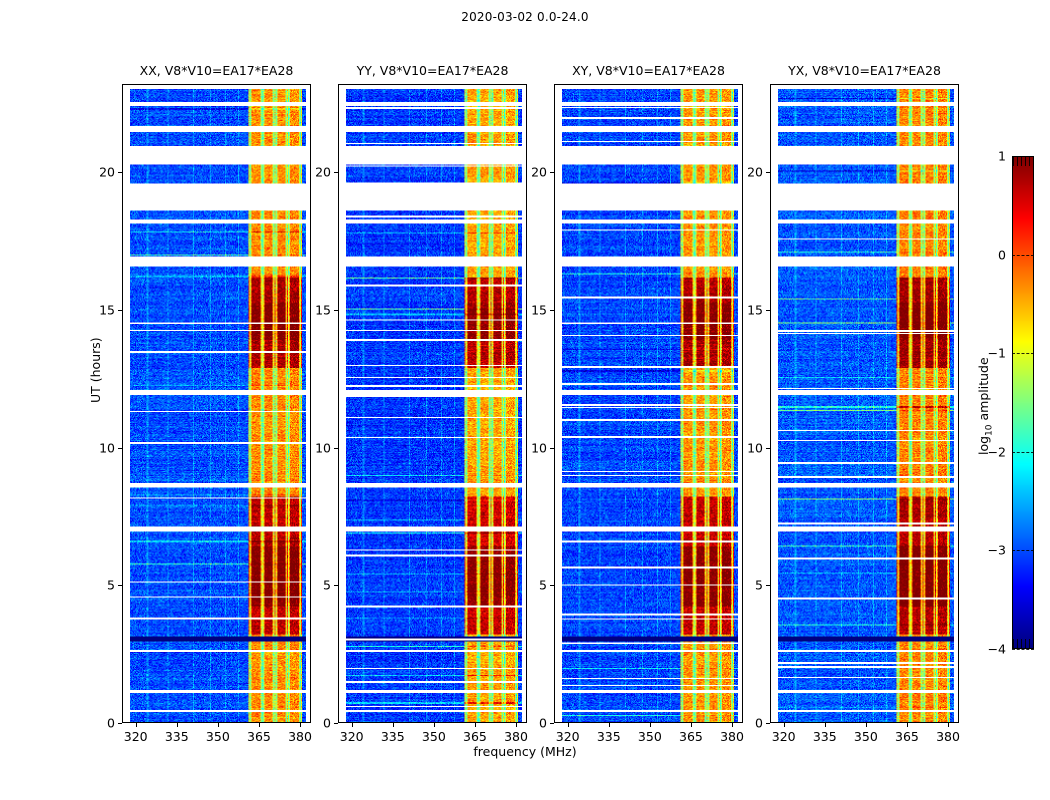  Describe the element at coordinates (327, 585) in the screenshot. I see `panel-yy-ytick-label: 5` at that location.